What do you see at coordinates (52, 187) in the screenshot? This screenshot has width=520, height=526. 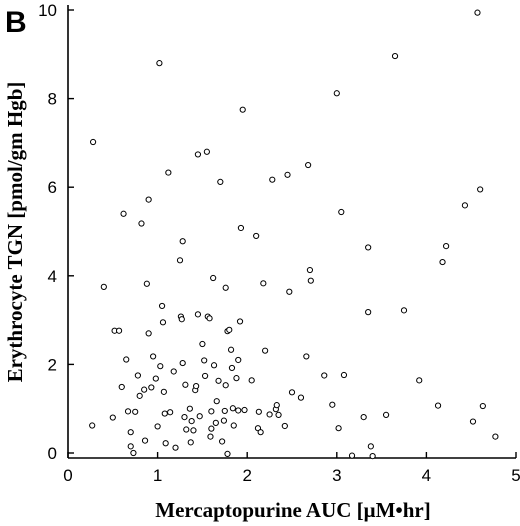 I see `y-tick-label: 6` at bounding box center [52, 187].